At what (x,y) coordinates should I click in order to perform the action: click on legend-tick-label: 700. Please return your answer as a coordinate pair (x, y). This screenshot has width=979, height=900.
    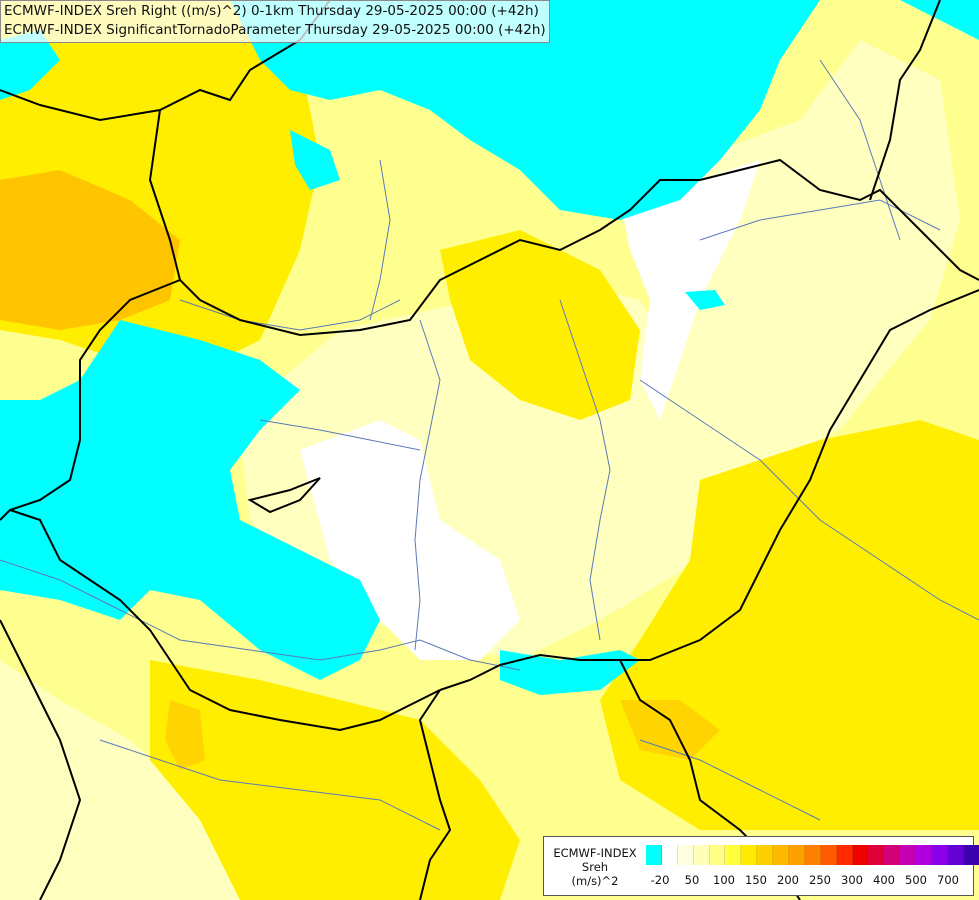
    Looking at the image, I should click on (948, 880).